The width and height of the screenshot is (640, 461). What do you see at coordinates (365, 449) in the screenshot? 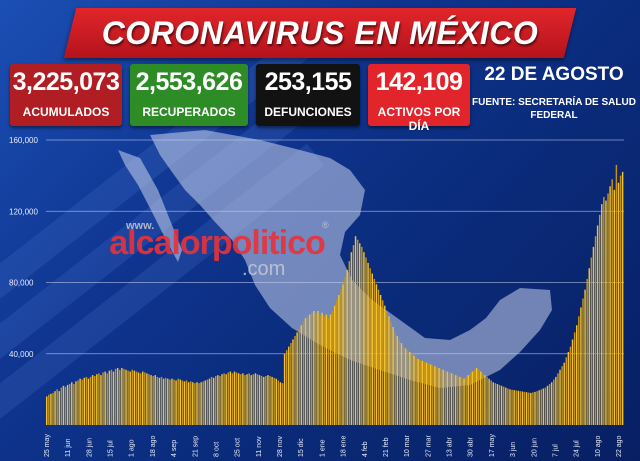
I see `x-tick-label: 4 feb` at bounding box center [365, 449].